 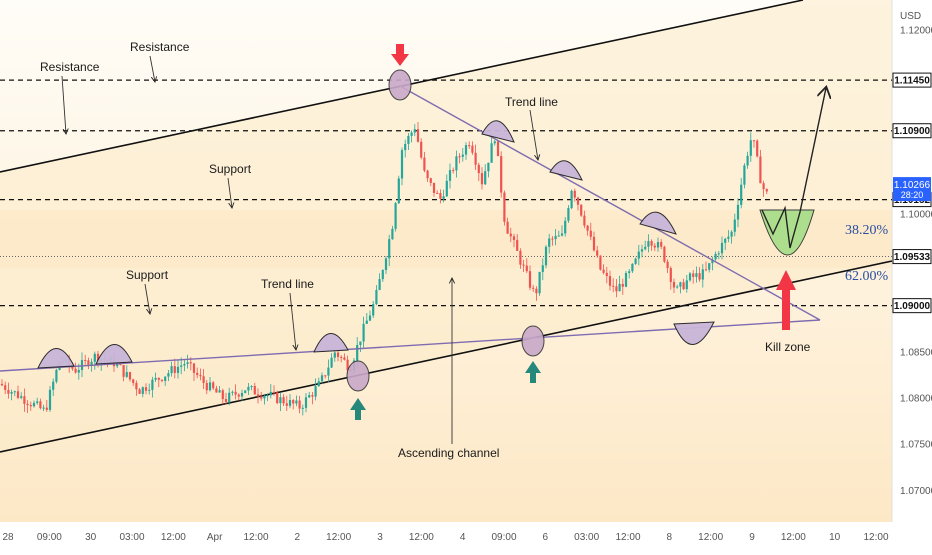 I want to click on price-axis, so click(x=912, y=275).